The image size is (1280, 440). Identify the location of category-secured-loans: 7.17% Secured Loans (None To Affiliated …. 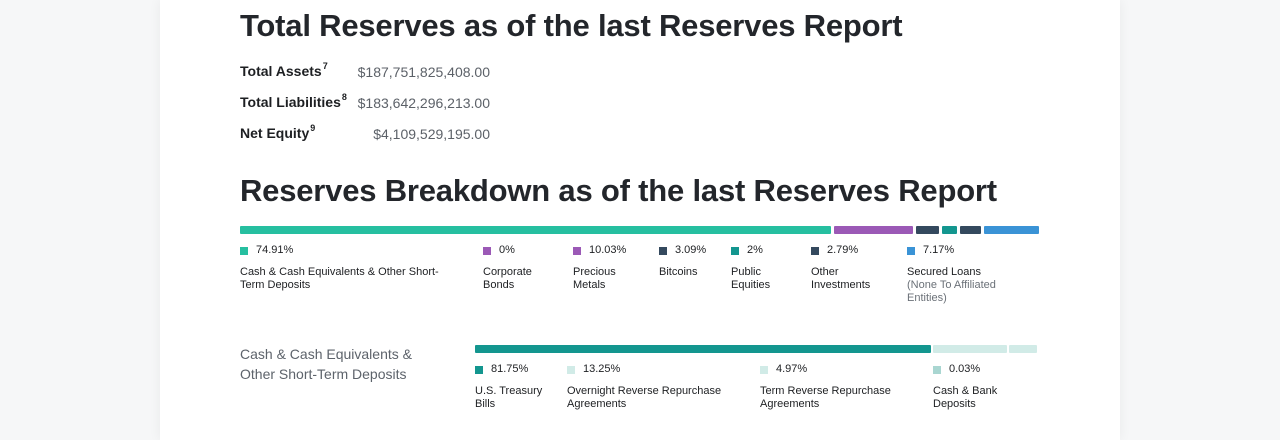
(951, 274).